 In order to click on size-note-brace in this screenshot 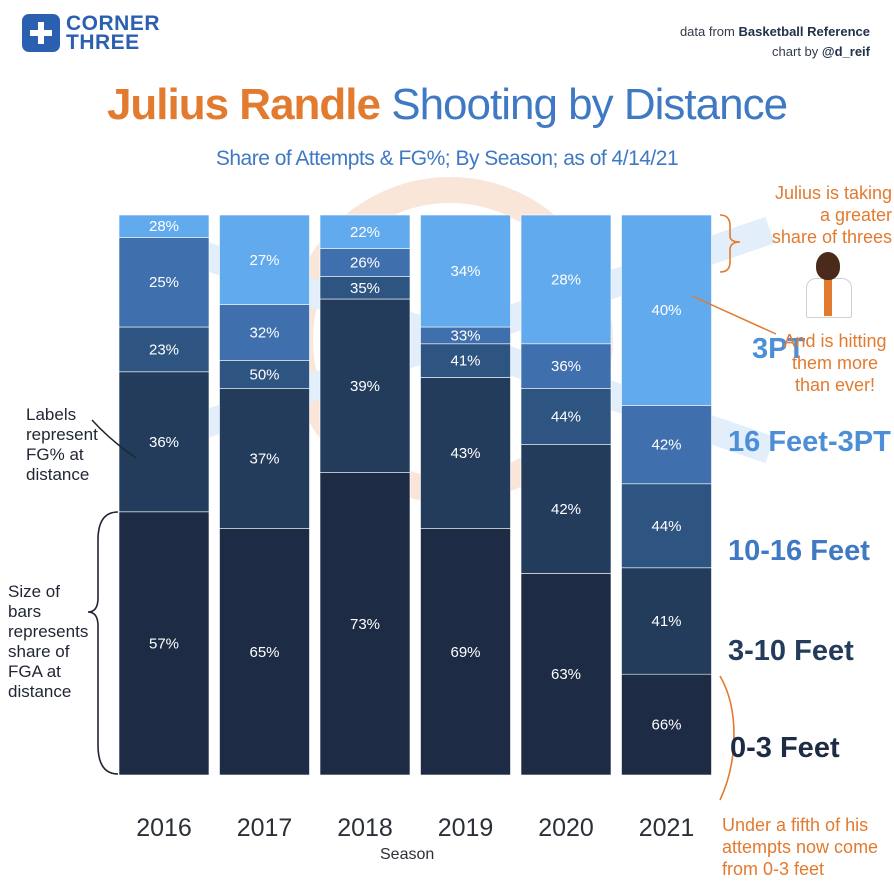, I will do `click(103, 643)`.